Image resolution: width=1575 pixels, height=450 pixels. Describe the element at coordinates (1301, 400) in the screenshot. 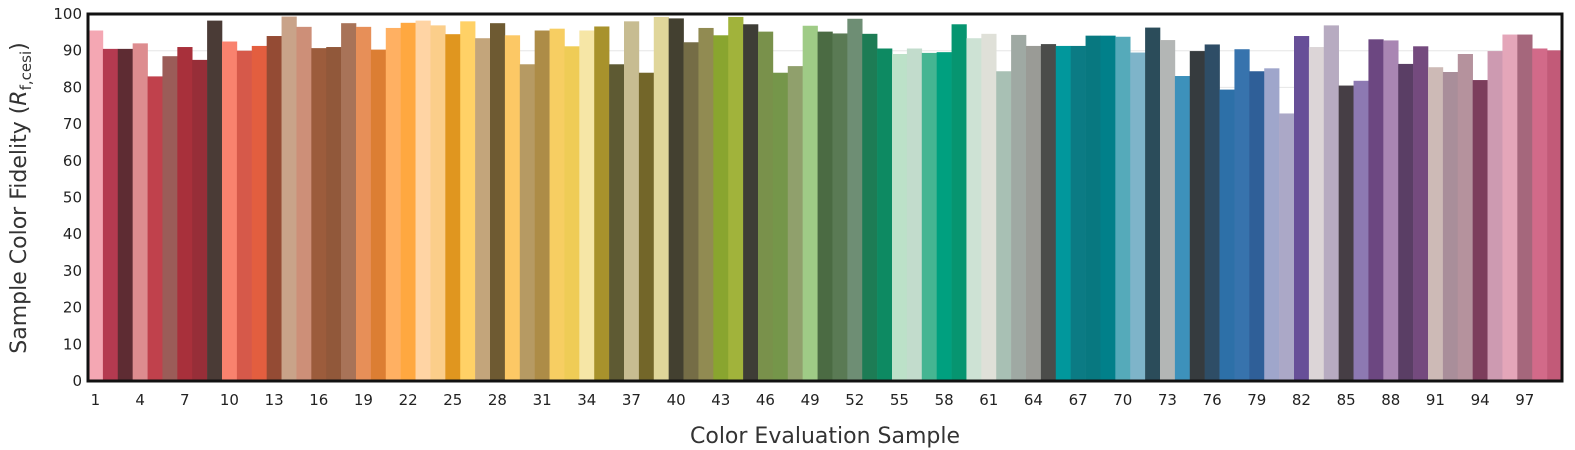

I see `x-tick-label: 82` at that location.